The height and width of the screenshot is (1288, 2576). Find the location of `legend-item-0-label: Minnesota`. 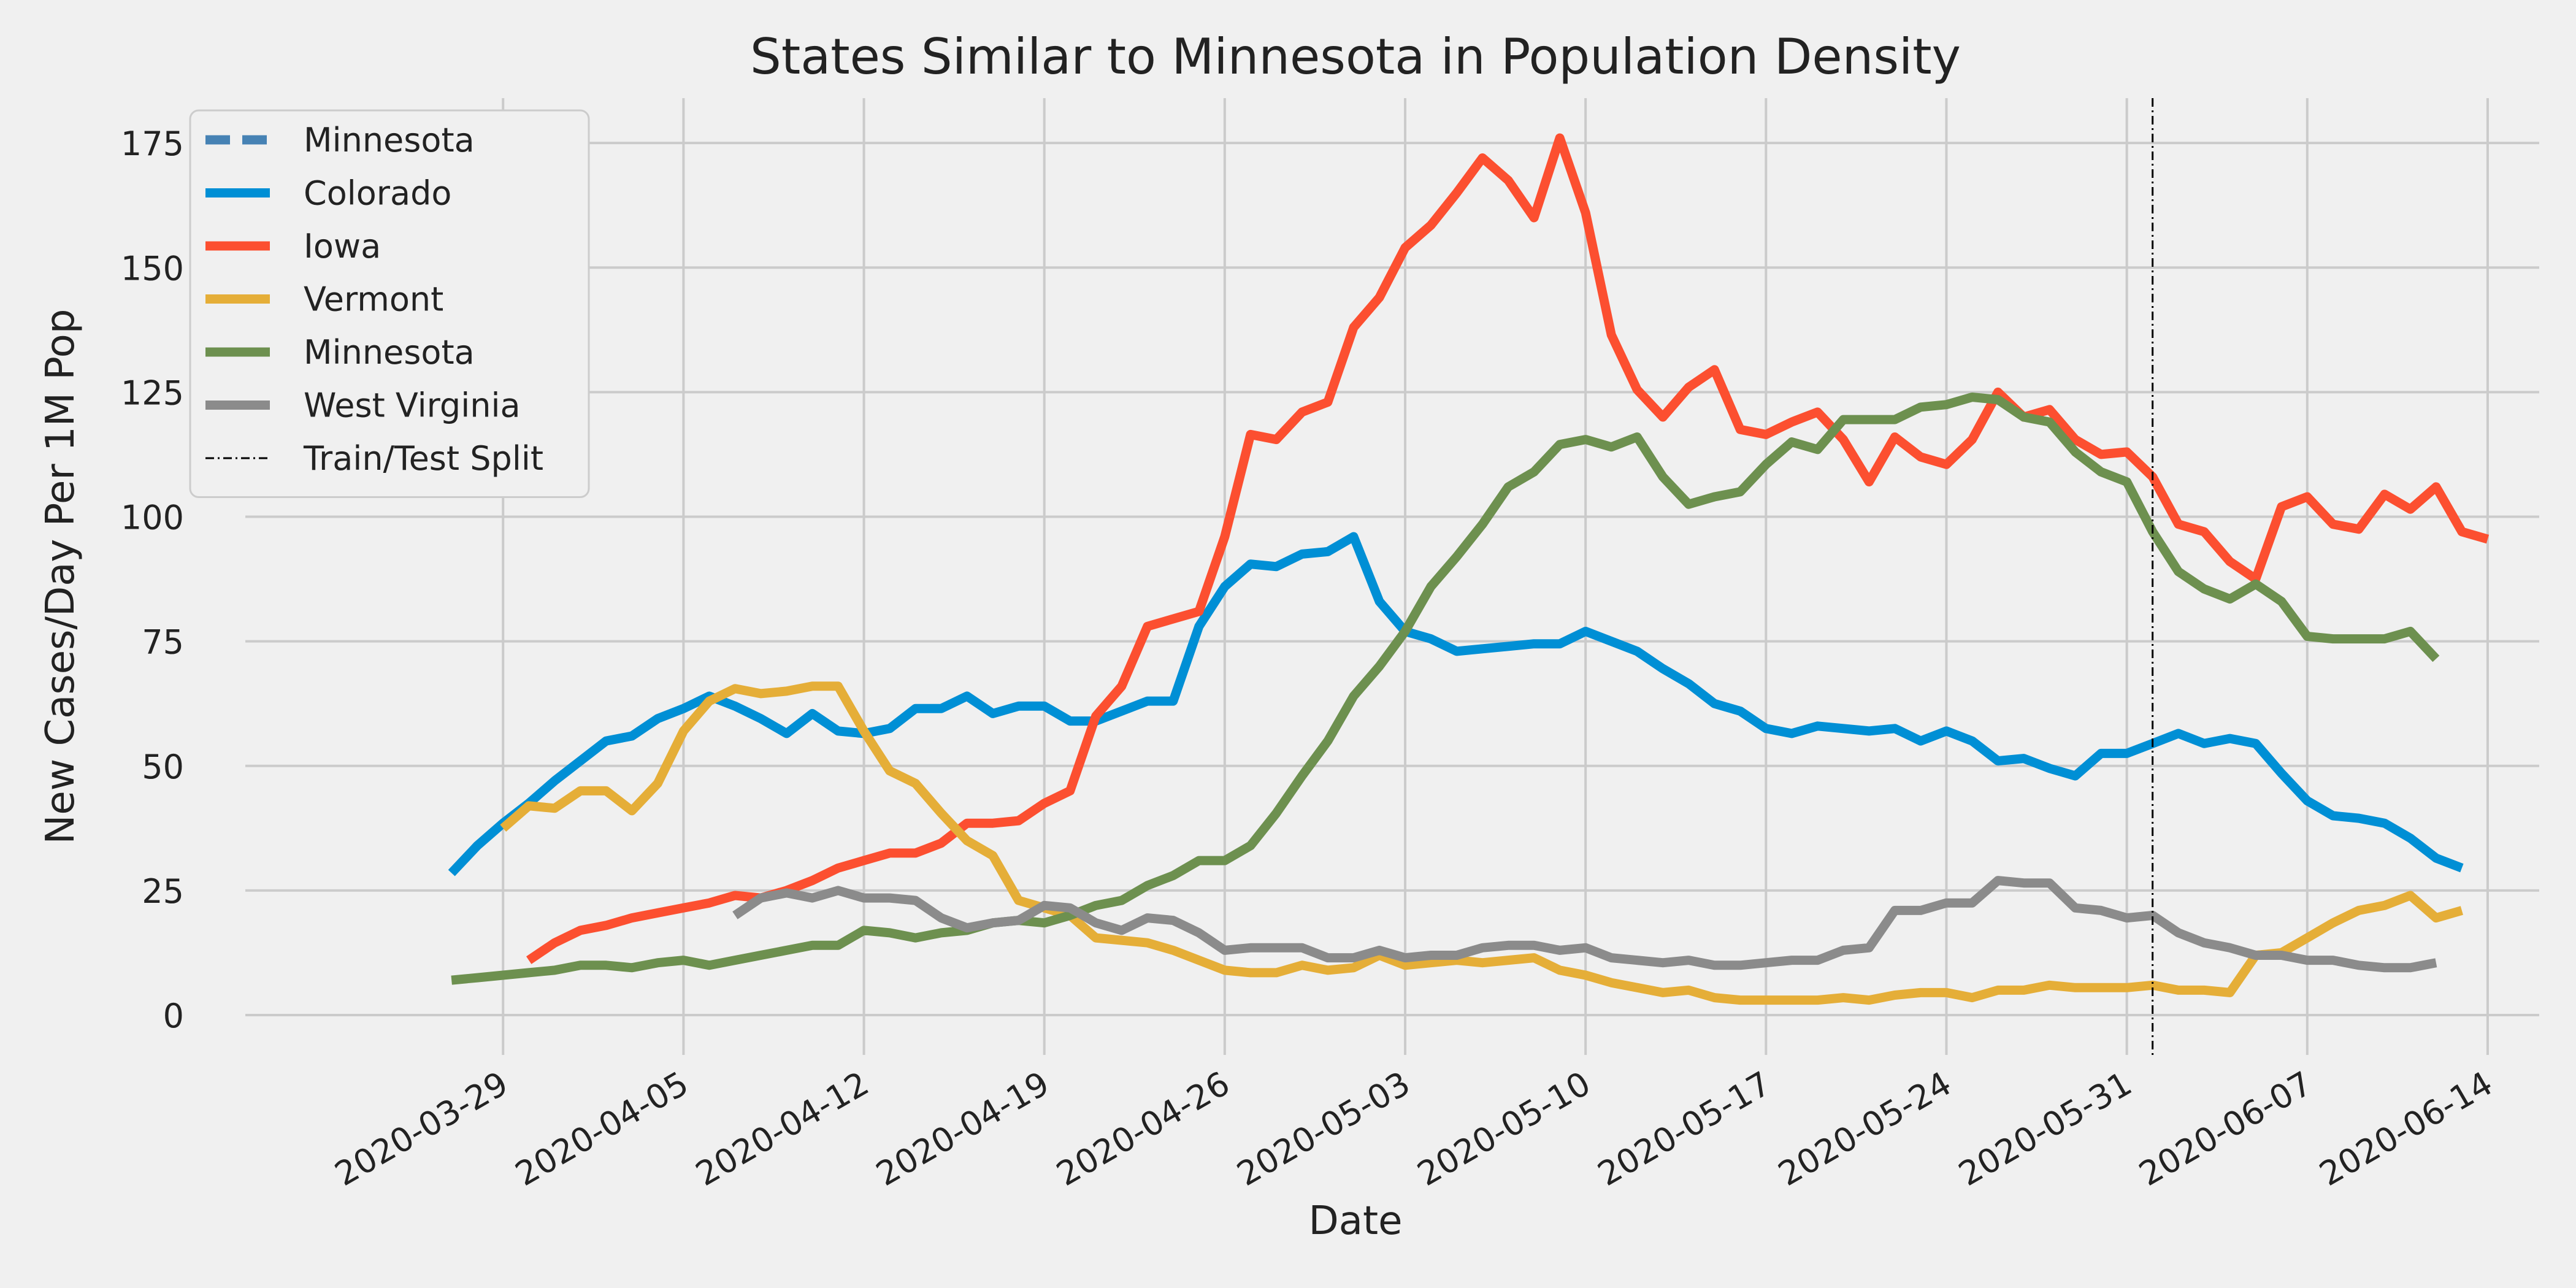

legend-item-0-label: Minnesota is located at coordinates (389, 140).